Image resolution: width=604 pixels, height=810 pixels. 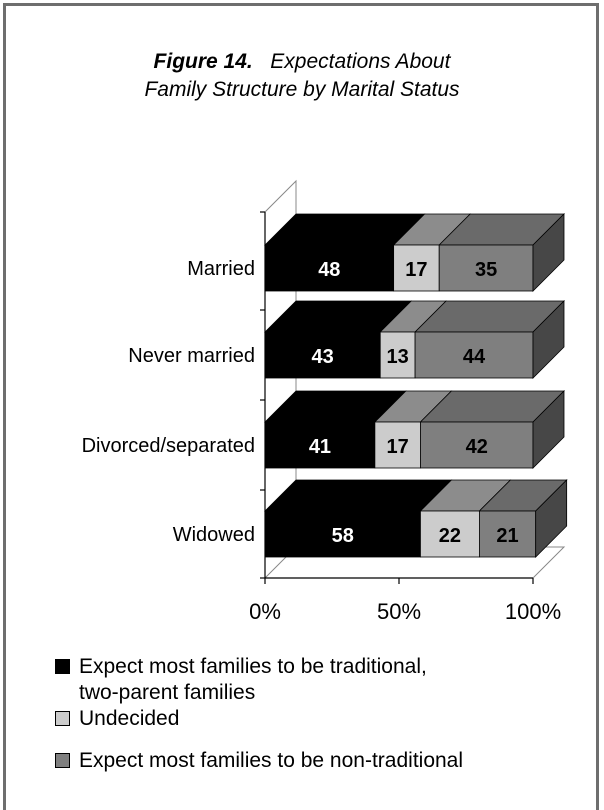 What do you see at coordinates (533, 611) in the screenshot?
I see `x-tick-label-2: 100%` at bounding box center [533, 611].